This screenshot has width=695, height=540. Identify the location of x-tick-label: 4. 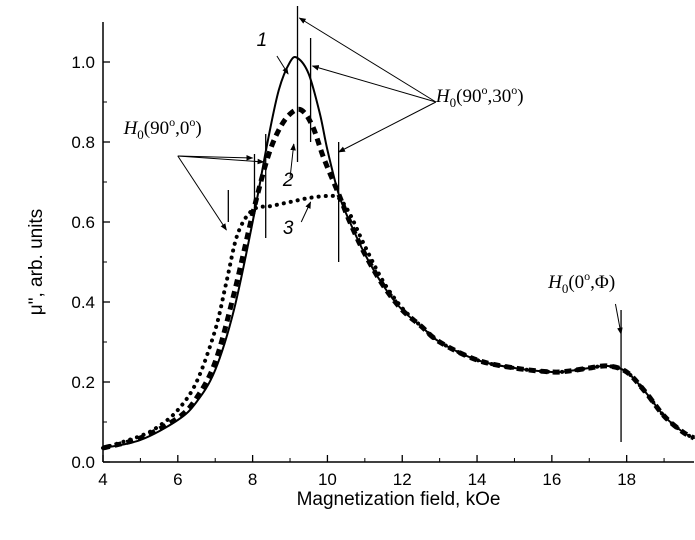
(102, 479).